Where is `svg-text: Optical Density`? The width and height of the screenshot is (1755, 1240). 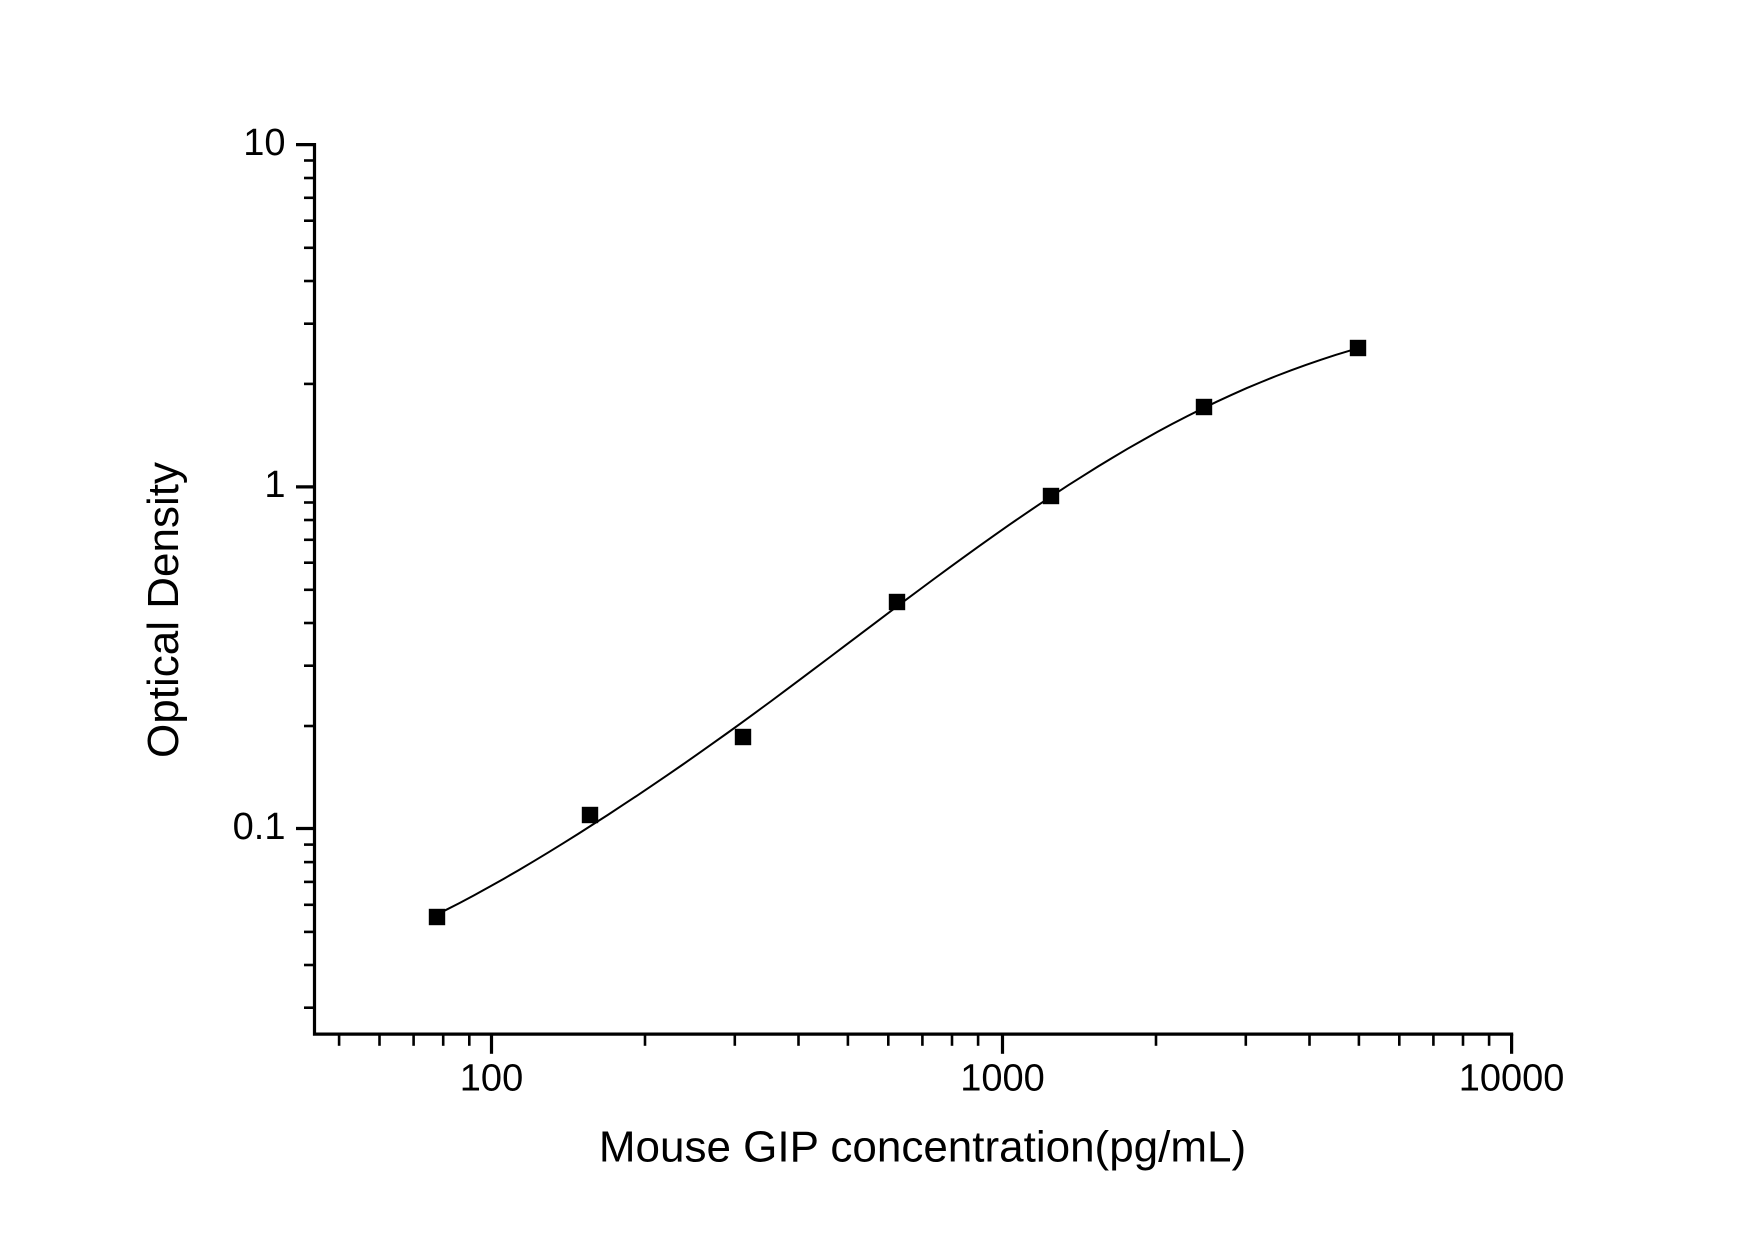
svg-text: Optical Density is located at coordinates (163, 610).